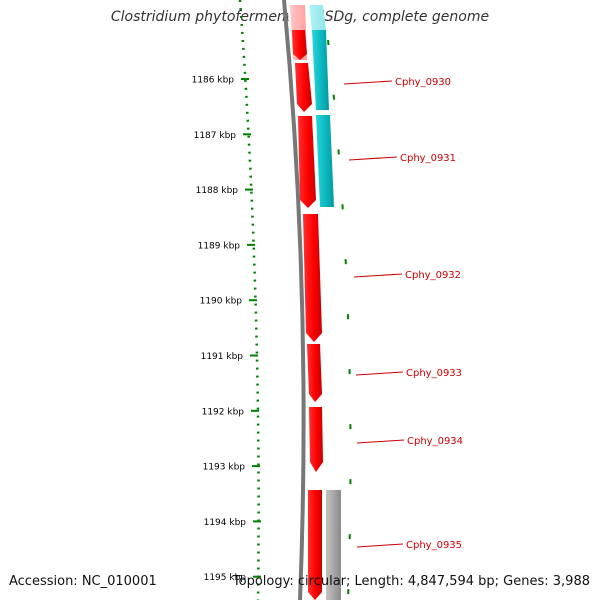 The image size is (600, 600). I want to click on accession-label: Accession: NC_010001, so click(83, 581).